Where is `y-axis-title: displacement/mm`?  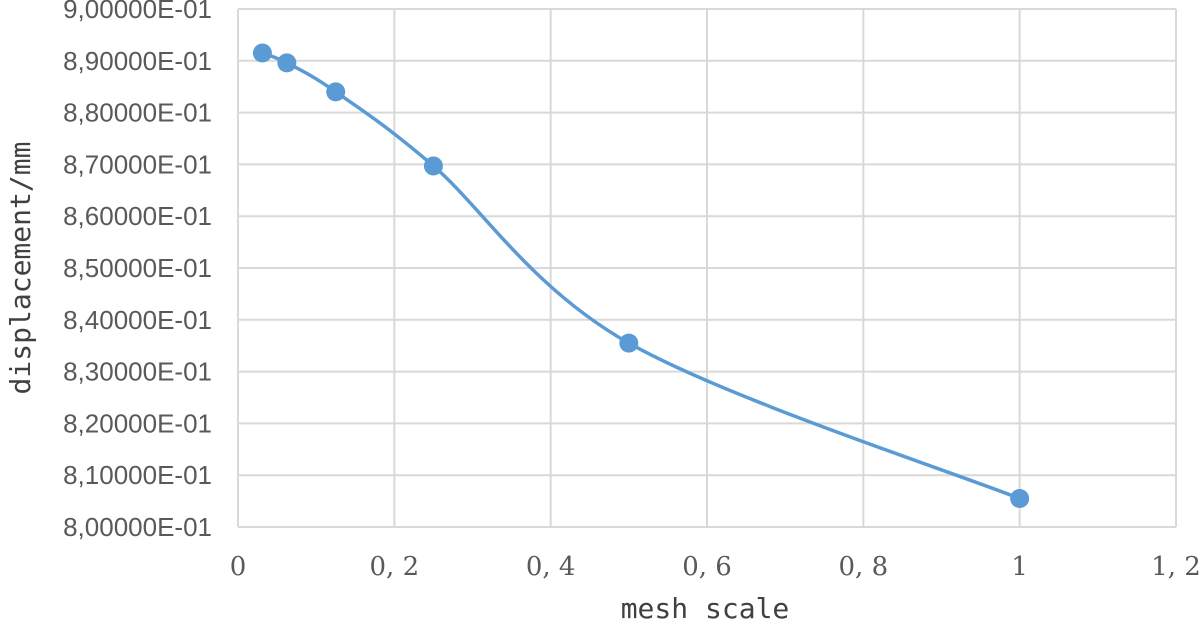 y-axis-title: displacement/mm is located at coordinates (20, 268).